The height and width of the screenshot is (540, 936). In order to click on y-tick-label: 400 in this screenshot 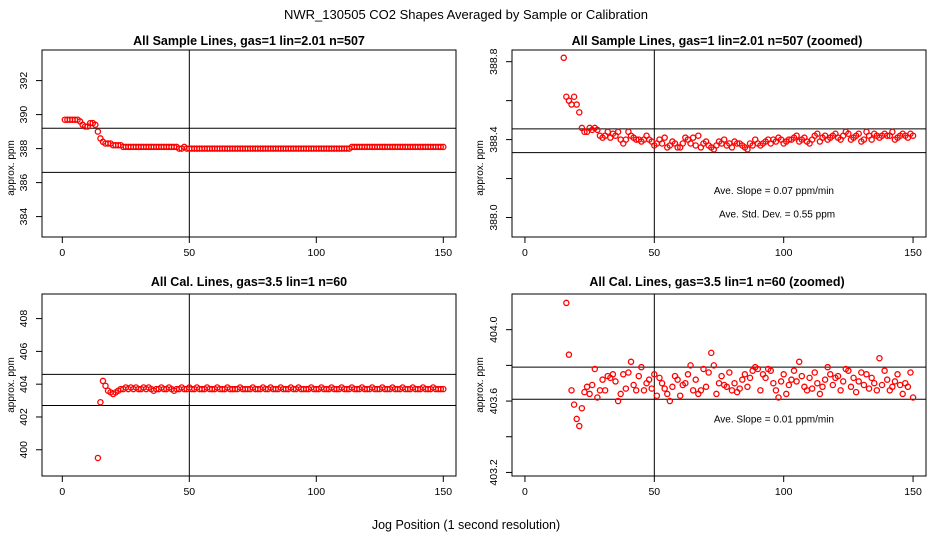, I will do `click(24, 450)`.